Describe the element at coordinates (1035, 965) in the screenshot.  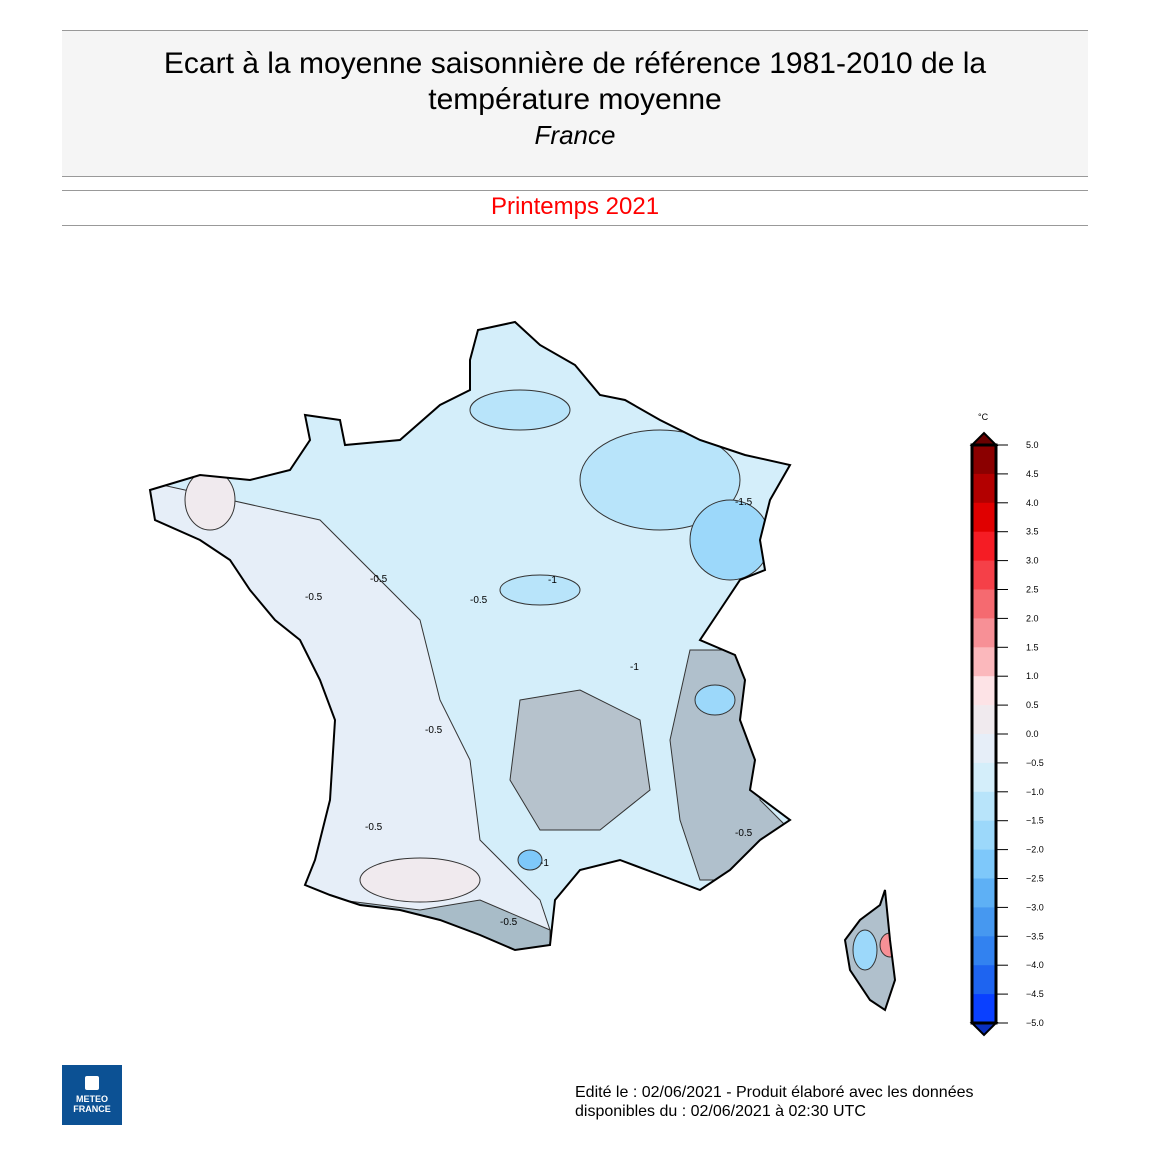
I see `legend-tick-label: −4.0` at that location.